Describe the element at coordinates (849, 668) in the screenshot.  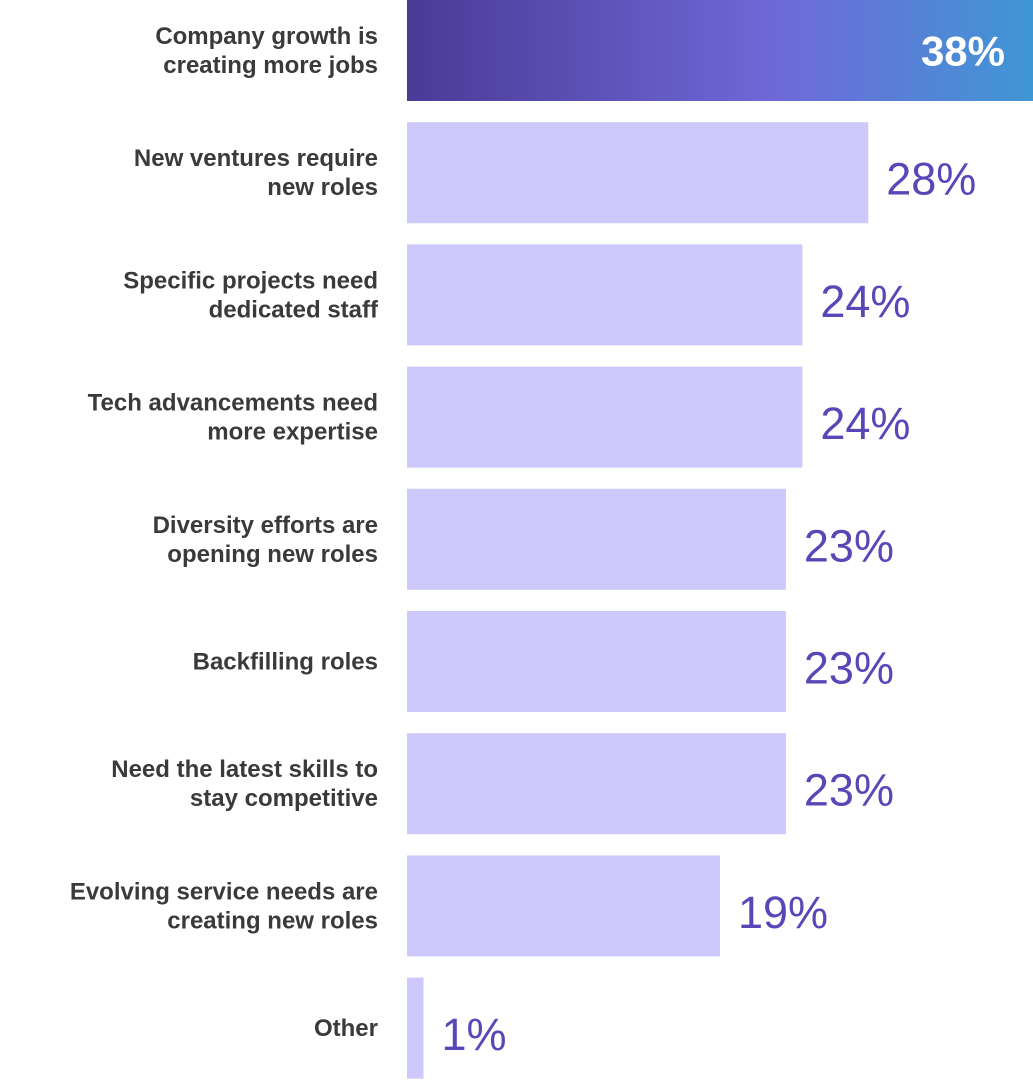
I see `value-label-5: 23%` at that location.